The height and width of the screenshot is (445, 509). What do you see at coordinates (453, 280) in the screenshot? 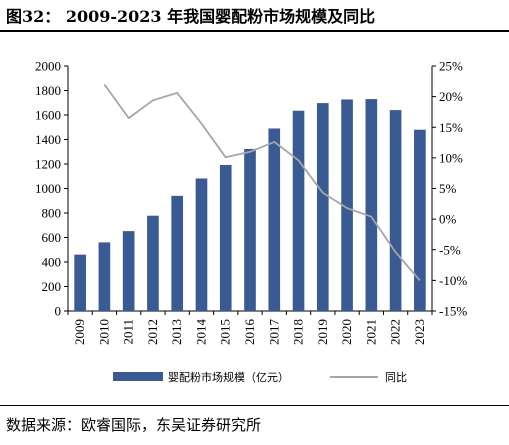
I see `right-axis-tick-label: -10%` at bounding box center [453, 280].